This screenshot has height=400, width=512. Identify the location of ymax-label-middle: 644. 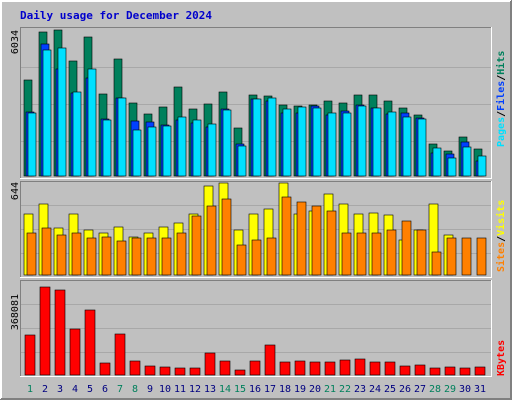
(15, 191).